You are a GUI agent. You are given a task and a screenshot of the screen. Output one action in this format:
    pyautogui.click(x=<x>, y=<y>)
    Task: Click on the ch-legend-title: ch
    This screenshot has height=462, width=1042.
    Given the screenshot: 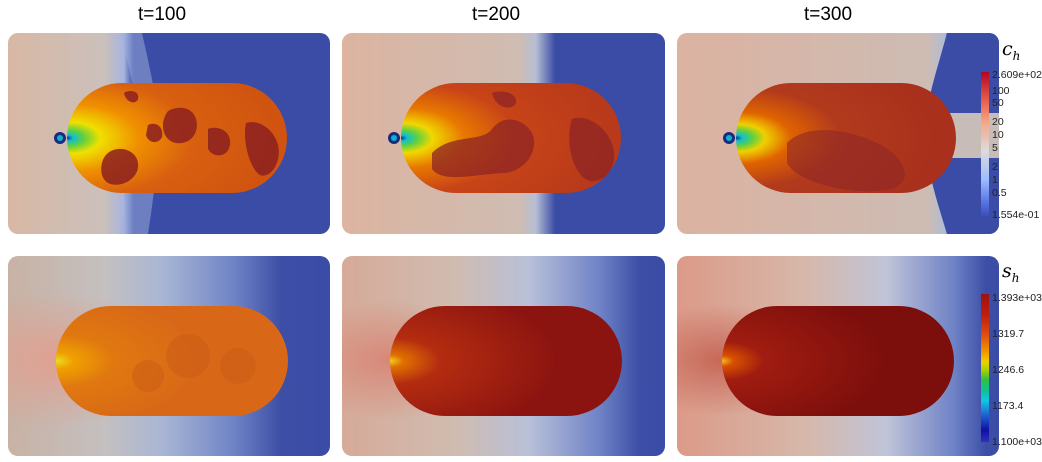 What is the action you would take?
    pyautogui.click(x=1011, y=50)
    